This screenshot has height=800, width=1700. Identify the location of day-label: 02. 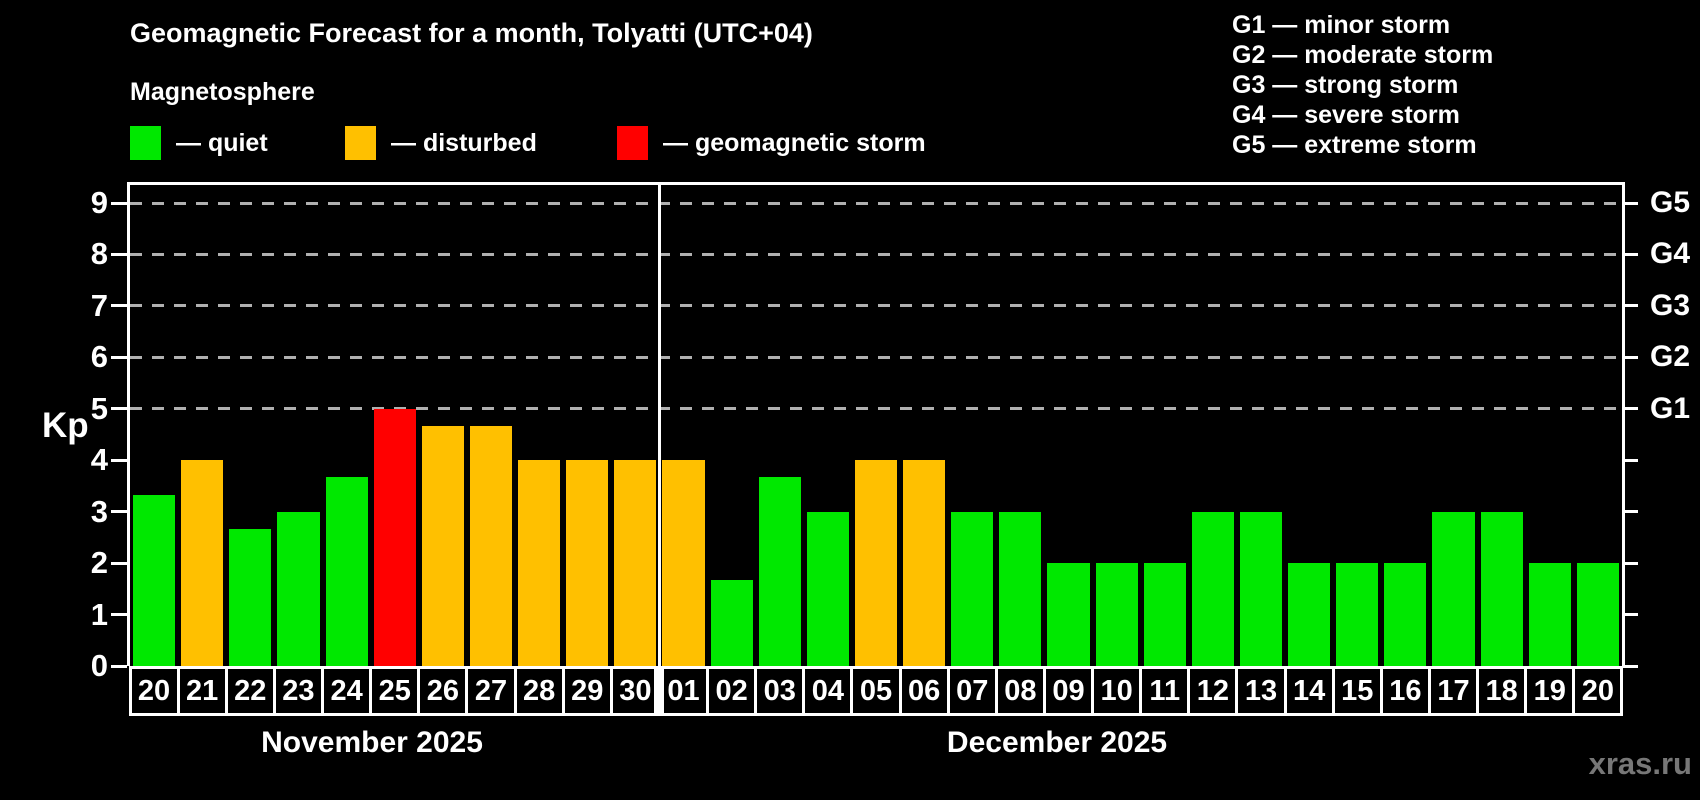
(732, 691).